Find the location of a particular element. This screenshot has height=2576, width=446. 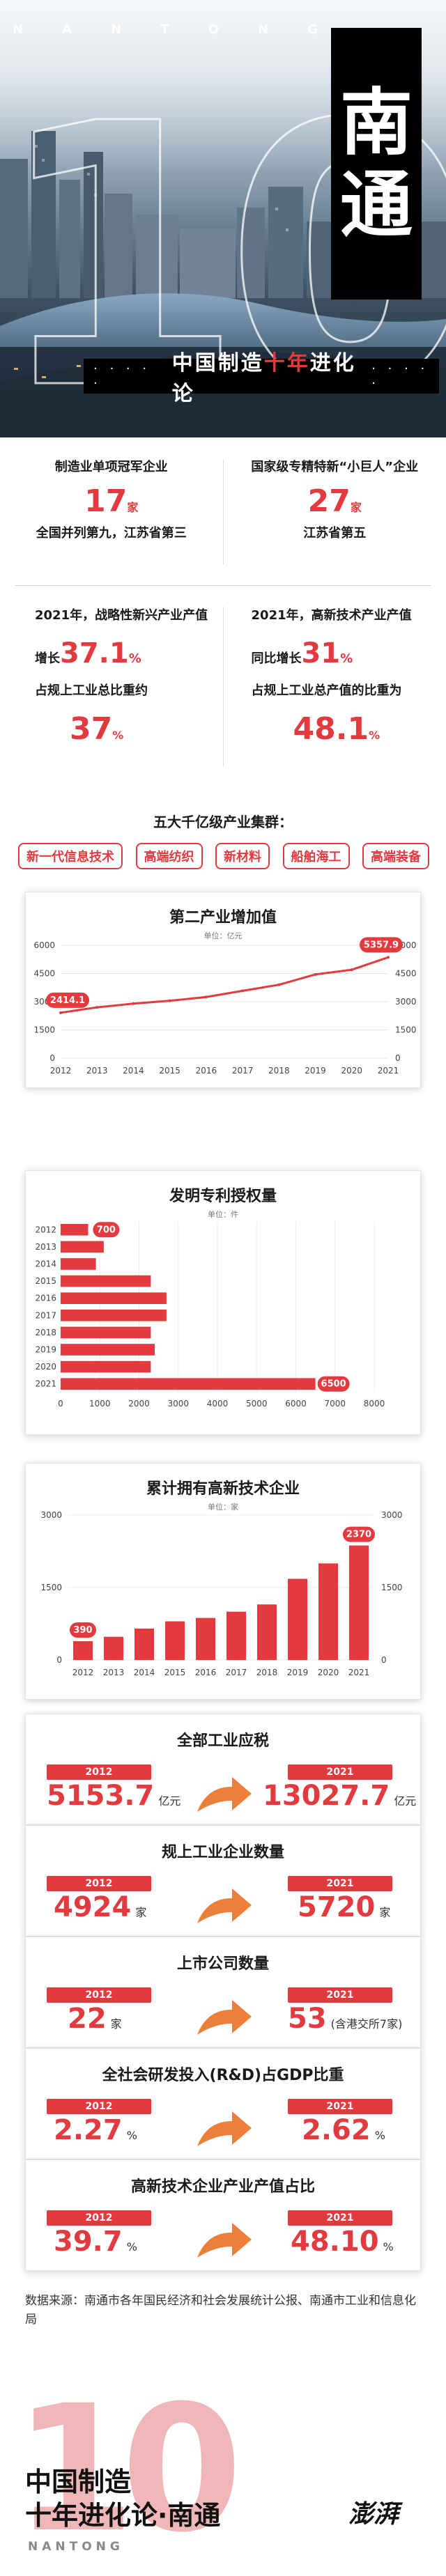

y-tick-label-right: 4500 is located at coordinates (406, 974).